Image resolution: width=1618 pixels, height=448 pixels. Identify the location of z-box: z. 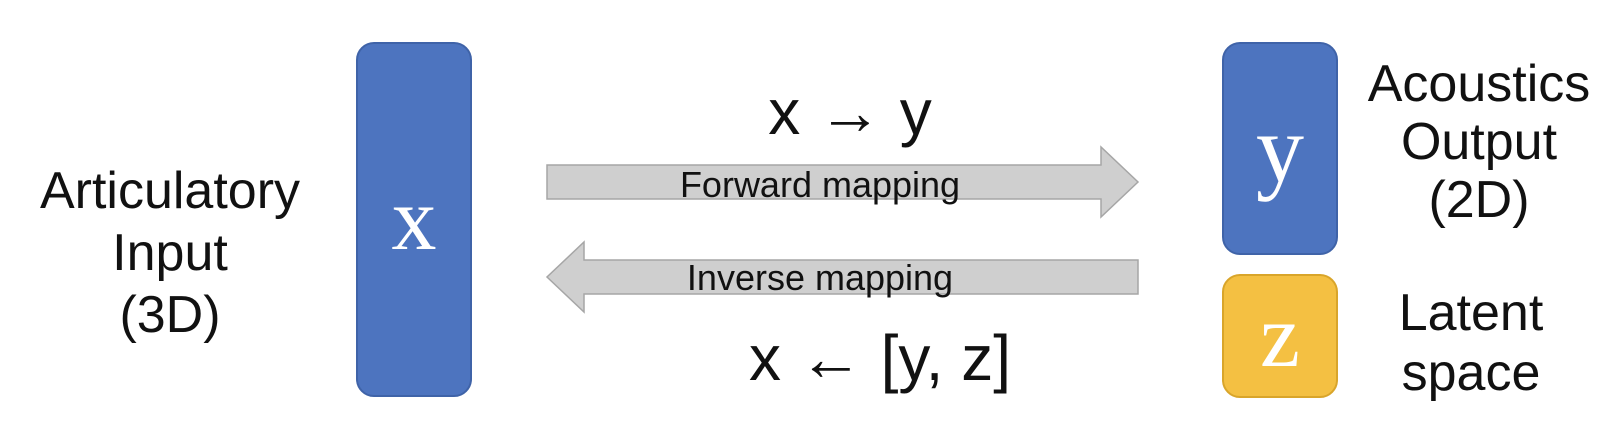
(1280, 336).